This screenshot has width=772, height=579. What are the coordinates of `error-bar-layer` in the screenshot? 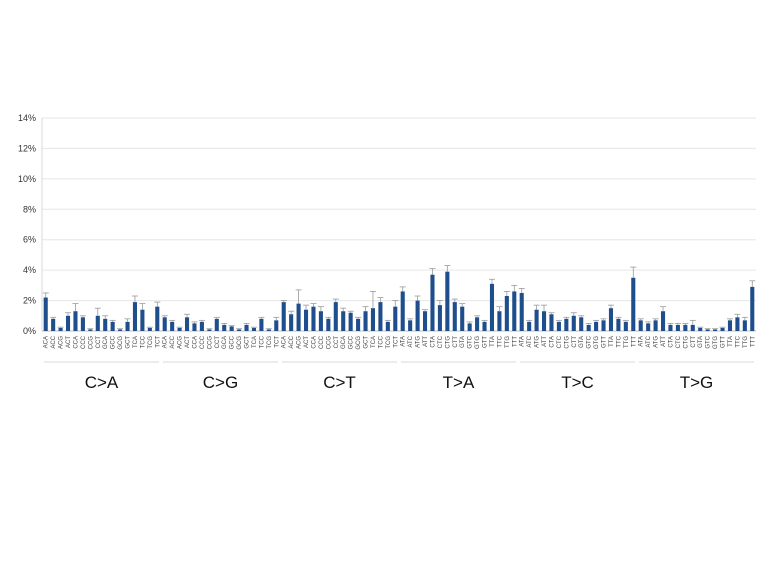 It's located at (399, 297).